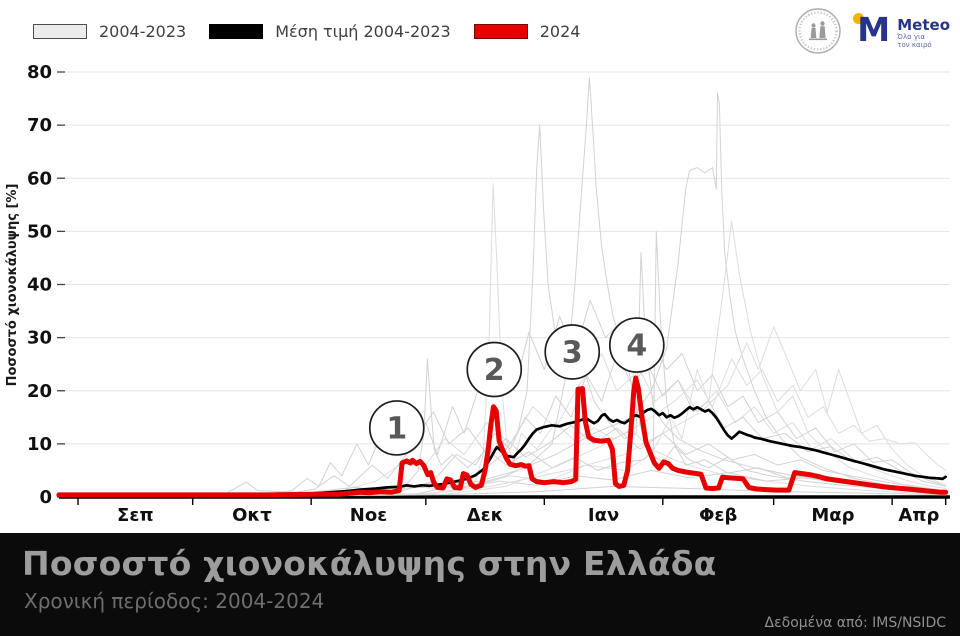  Describe the element at coordinates (560, 31) in the screenshot. I see `legend-label-2024: 2024` at that location.